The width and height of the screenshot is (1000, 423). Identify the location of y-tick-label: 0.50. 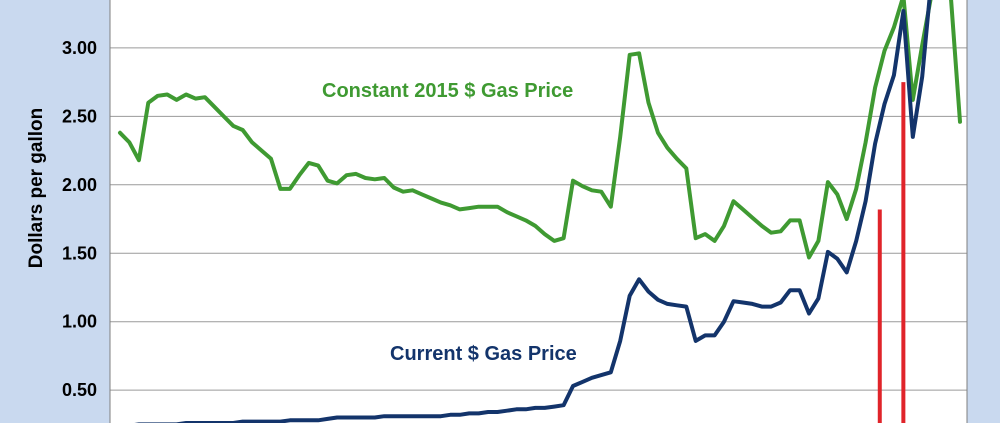
(79, 390).